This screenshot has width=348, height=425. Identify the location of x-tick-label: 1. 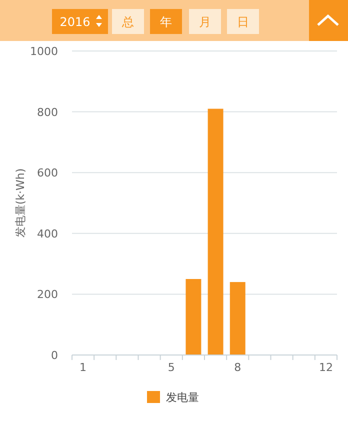
(83, 367).